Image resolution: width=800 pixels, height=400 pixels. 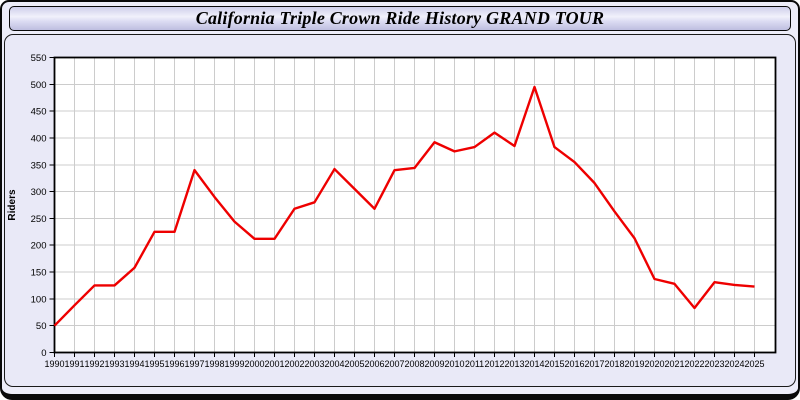 I want to click on svg-text: 1992, so click(x=94, y=364).